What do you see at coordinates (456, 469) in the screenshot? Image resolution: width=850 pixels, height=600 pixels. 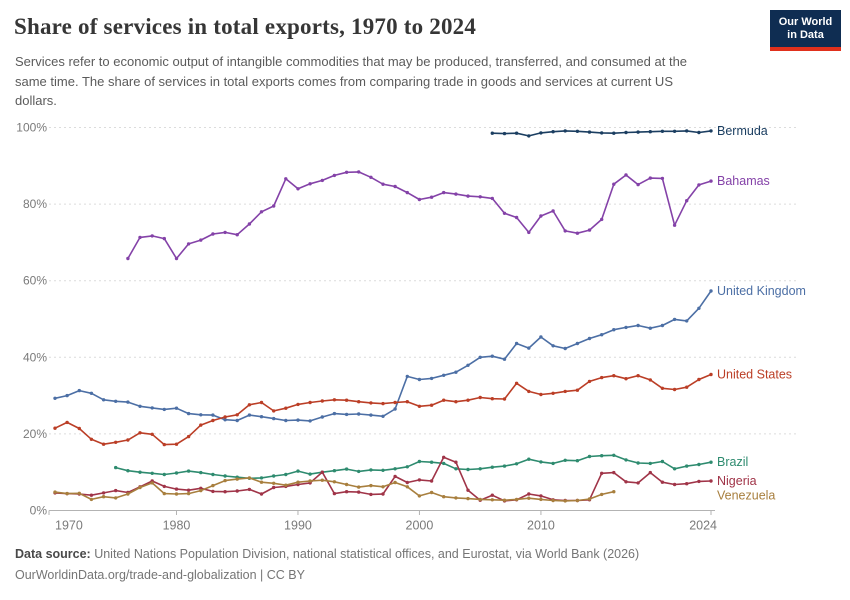 I see `series-point-brazil-2003` at bounding box center [456, 469].